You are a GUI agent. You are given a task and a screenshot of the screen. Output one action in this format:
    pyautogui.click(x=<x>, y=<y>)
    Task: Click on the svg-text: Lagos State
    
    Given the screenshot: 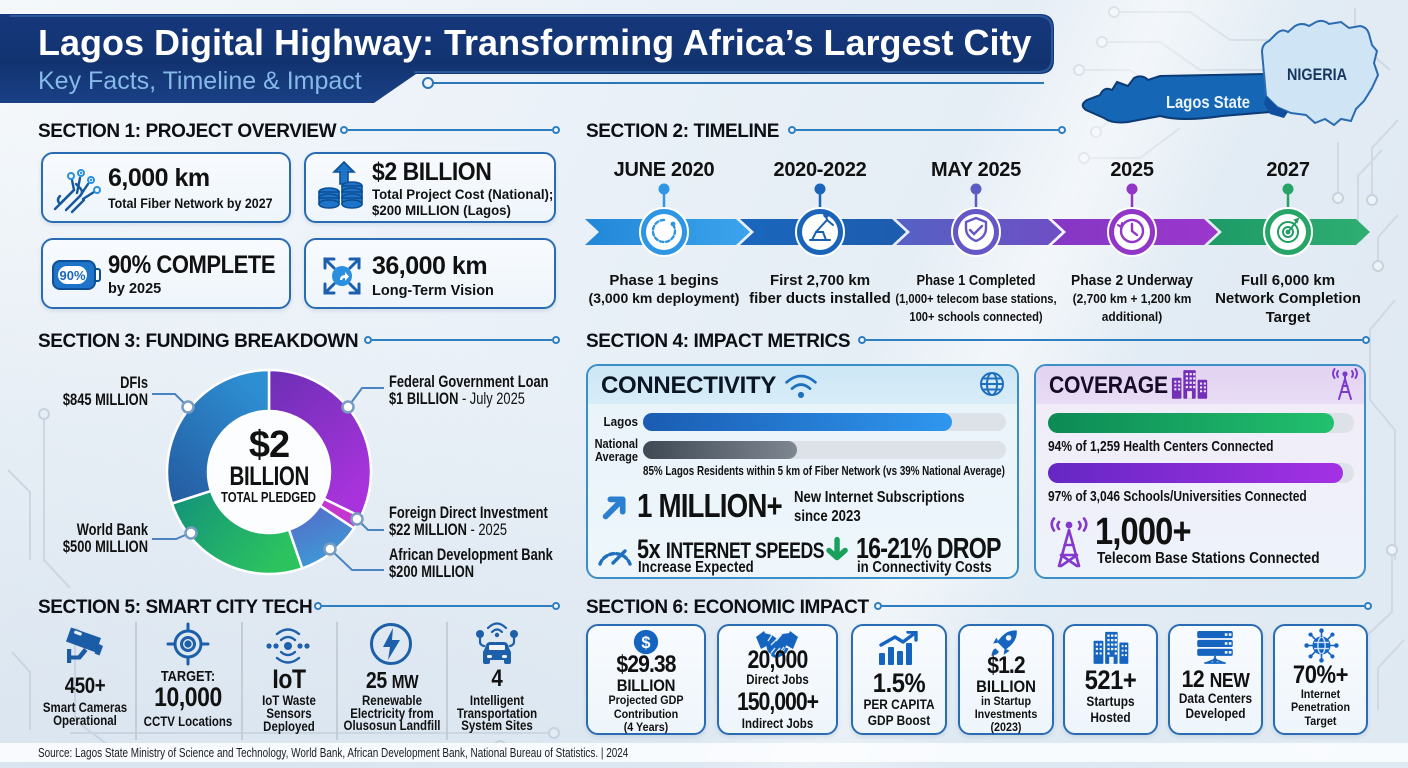 What is the action you would take?
    pyautogui.click(x=1208, y=102)
    